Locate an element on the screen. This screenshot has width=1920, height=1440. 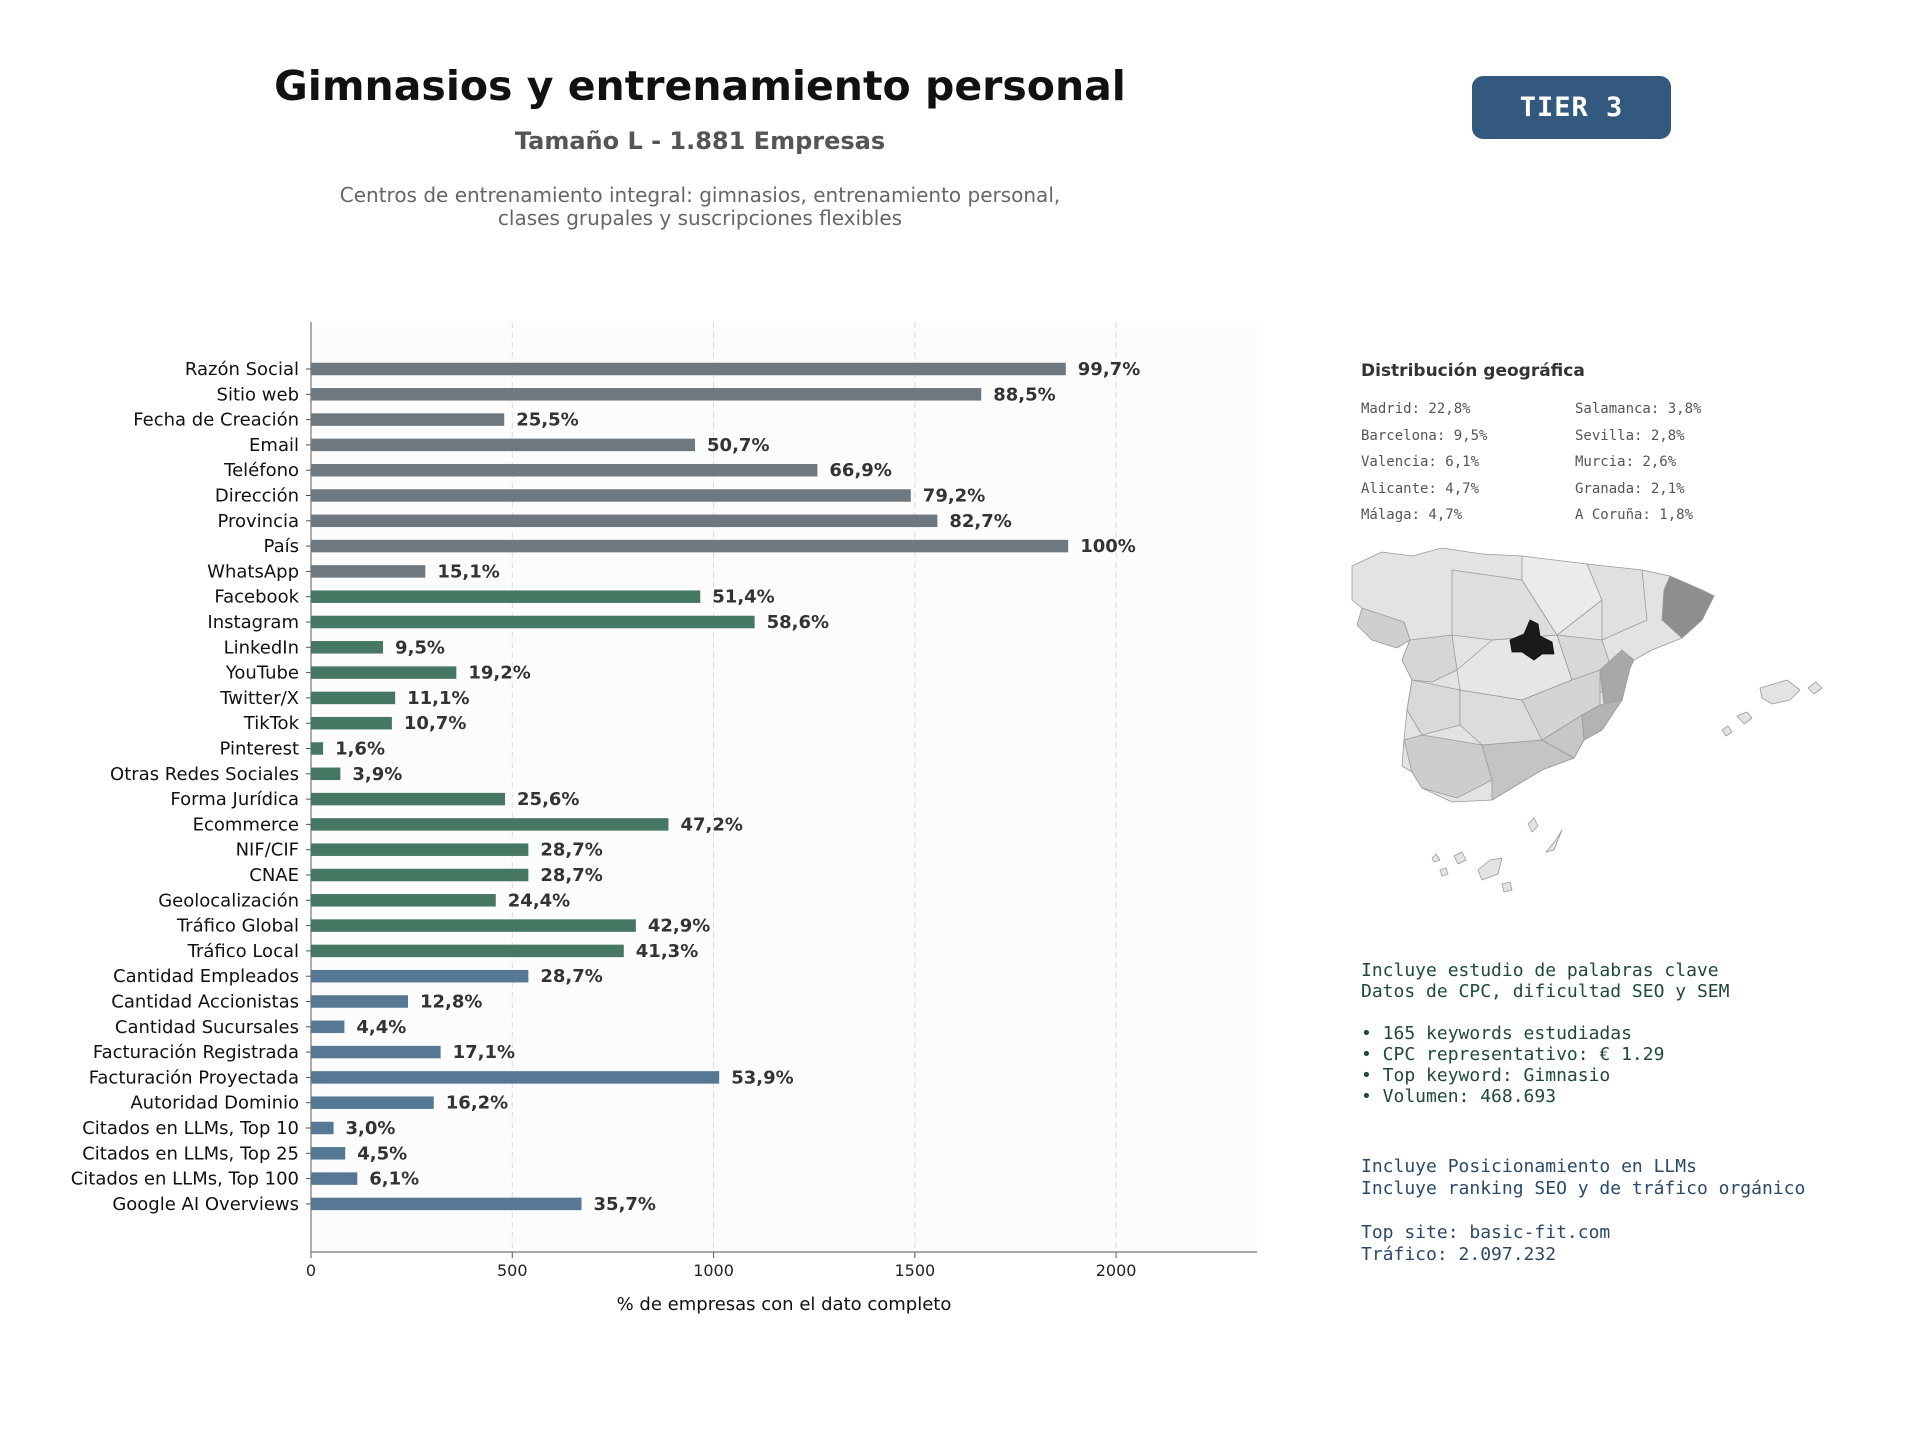
page-title: Gimnasios y entrenamiento personal is located at coordinates (700, 86).